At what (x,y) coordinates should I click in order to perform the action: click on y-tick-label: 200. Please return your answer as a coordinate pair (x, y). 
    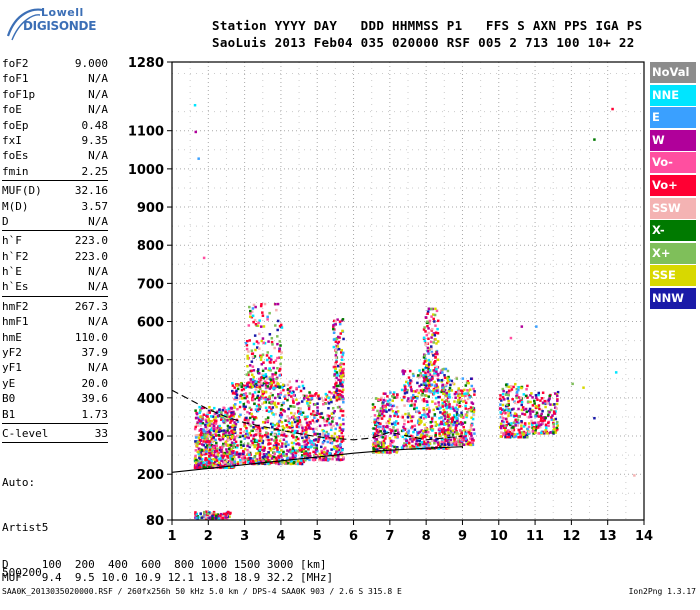
    Looking at the image, I should click on (150, 475).